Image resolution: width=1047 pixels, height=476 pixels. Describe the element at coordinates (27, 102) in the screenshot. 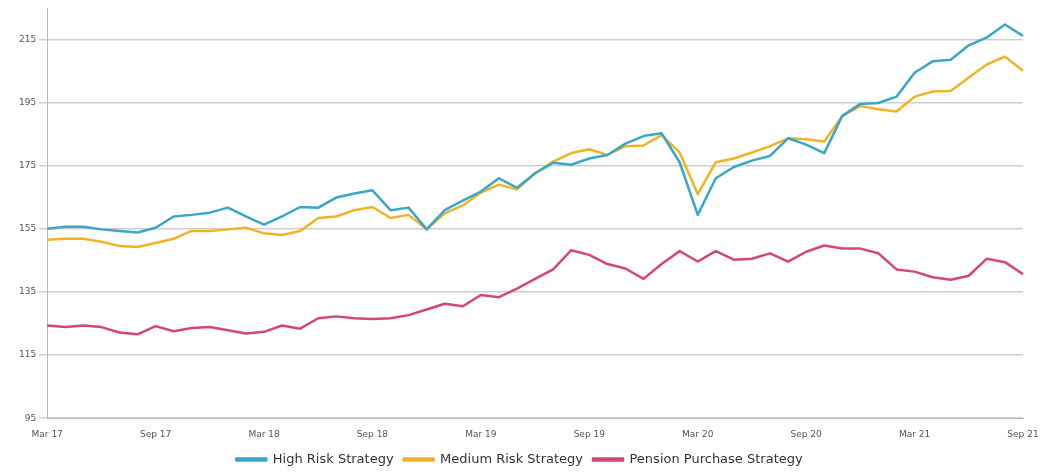

I see `y-tick-label: 195` at that location.